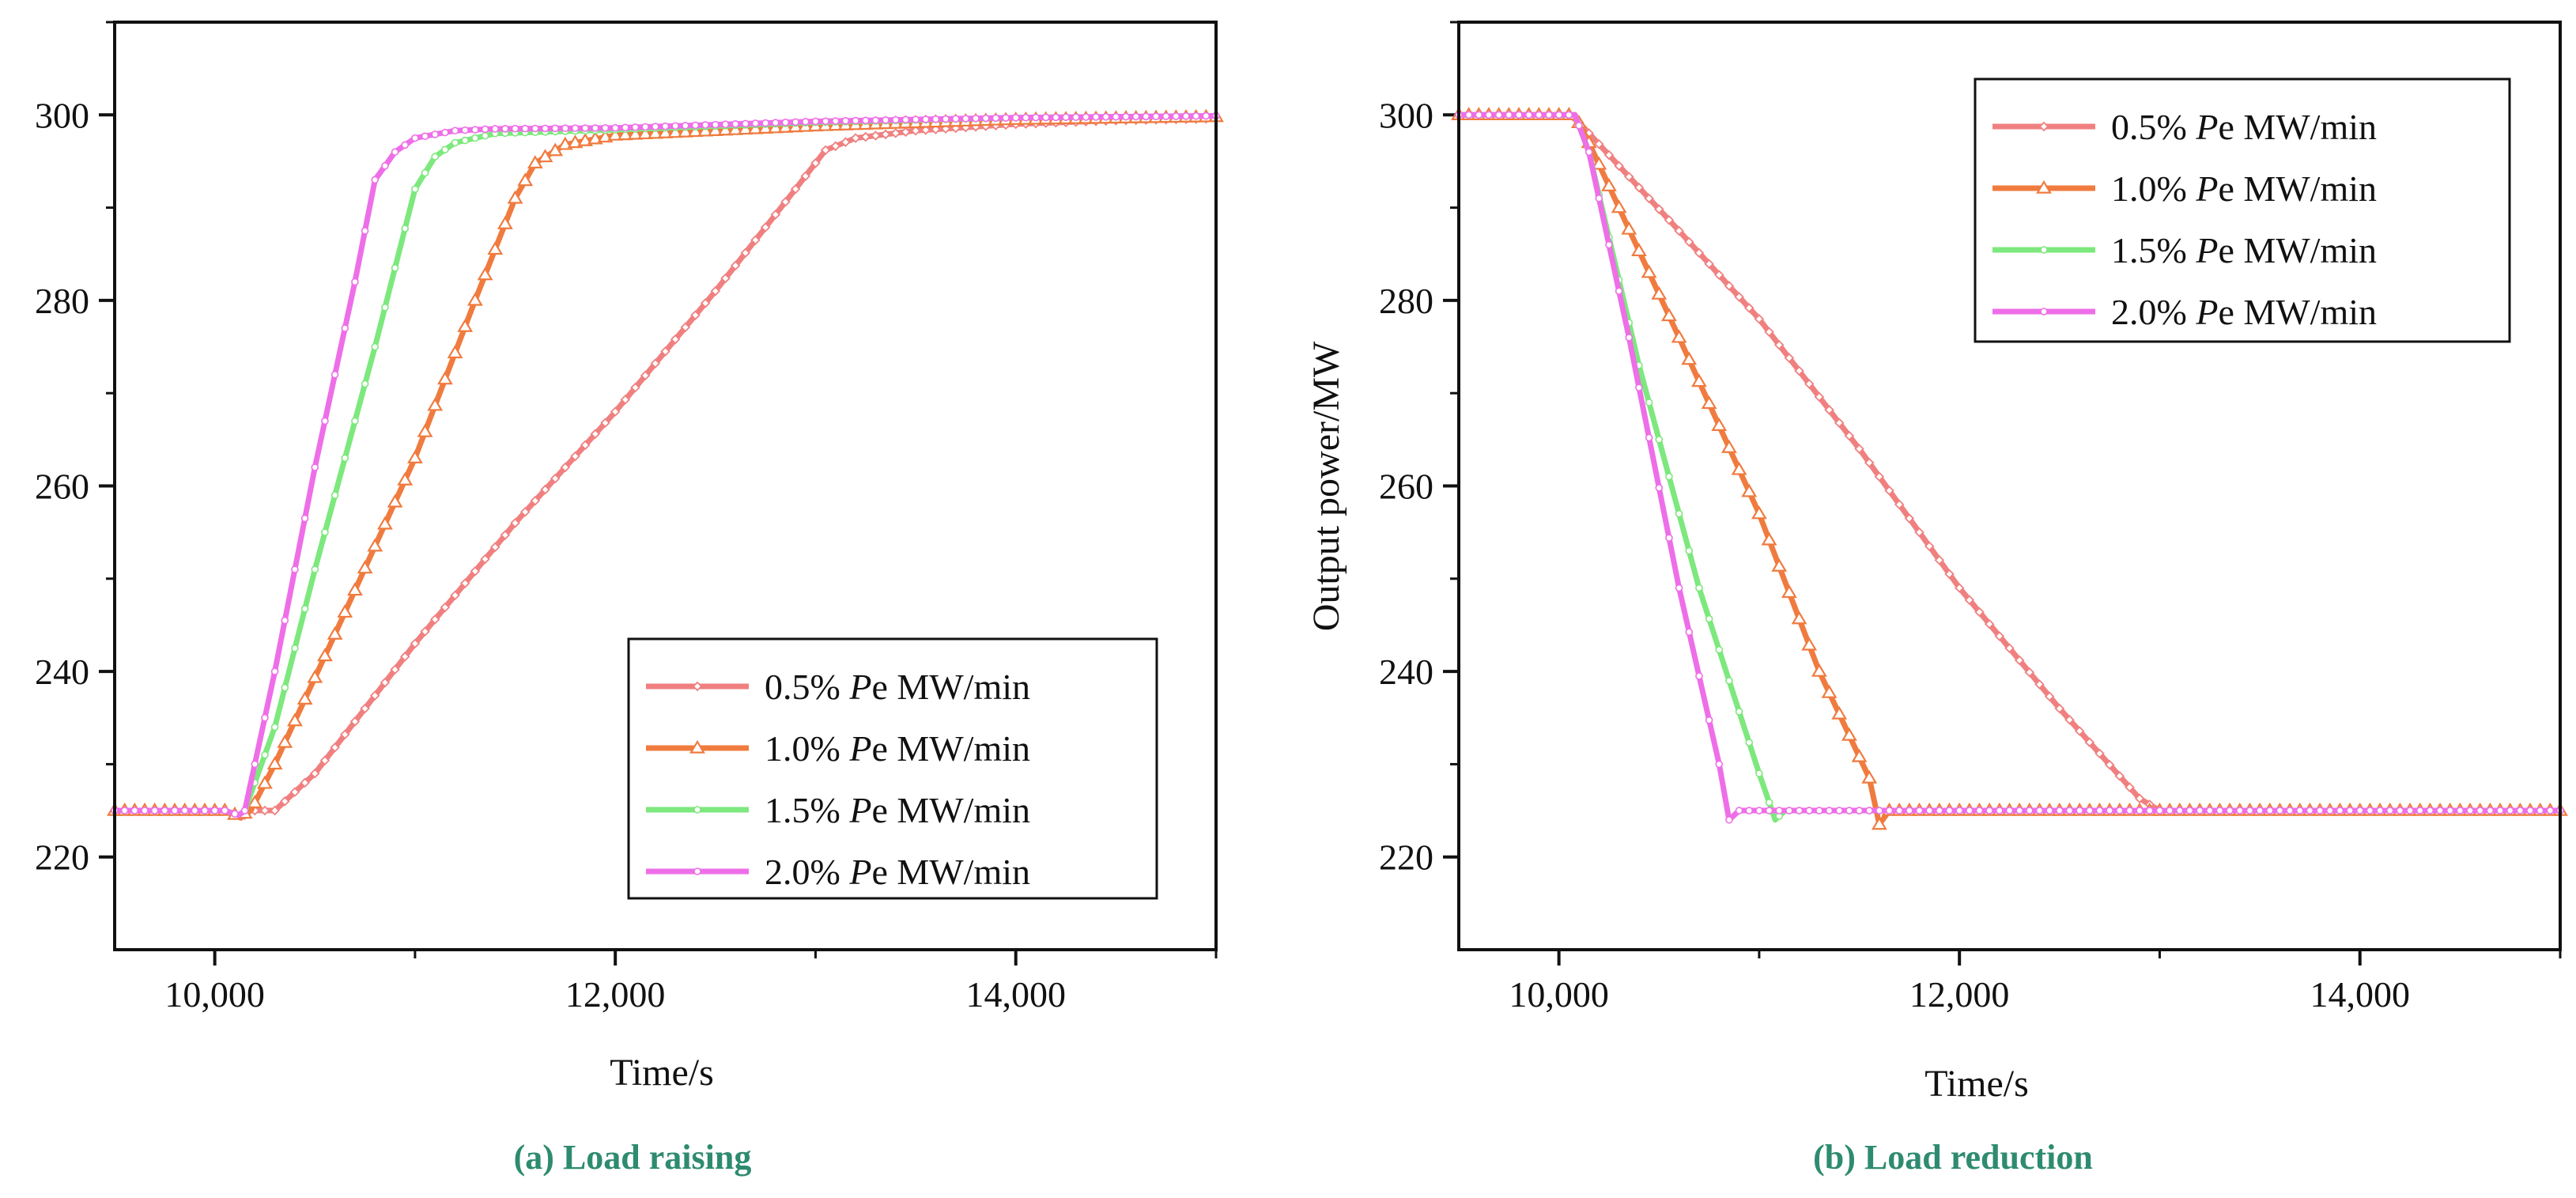  I want to click on y-tick-label: 300, so click(62, 115).